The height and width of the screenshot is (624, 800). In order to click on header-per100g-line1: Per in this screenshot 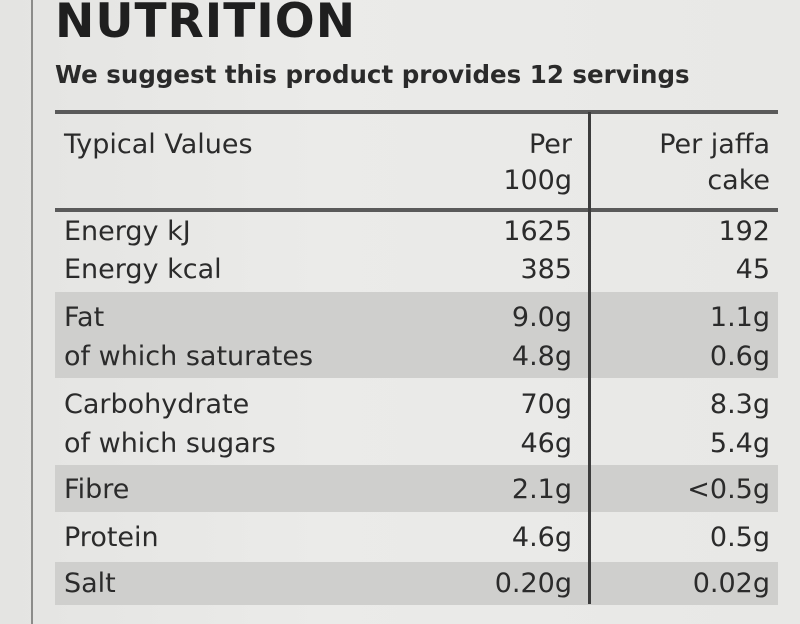, I will do `click(550, 144)`.